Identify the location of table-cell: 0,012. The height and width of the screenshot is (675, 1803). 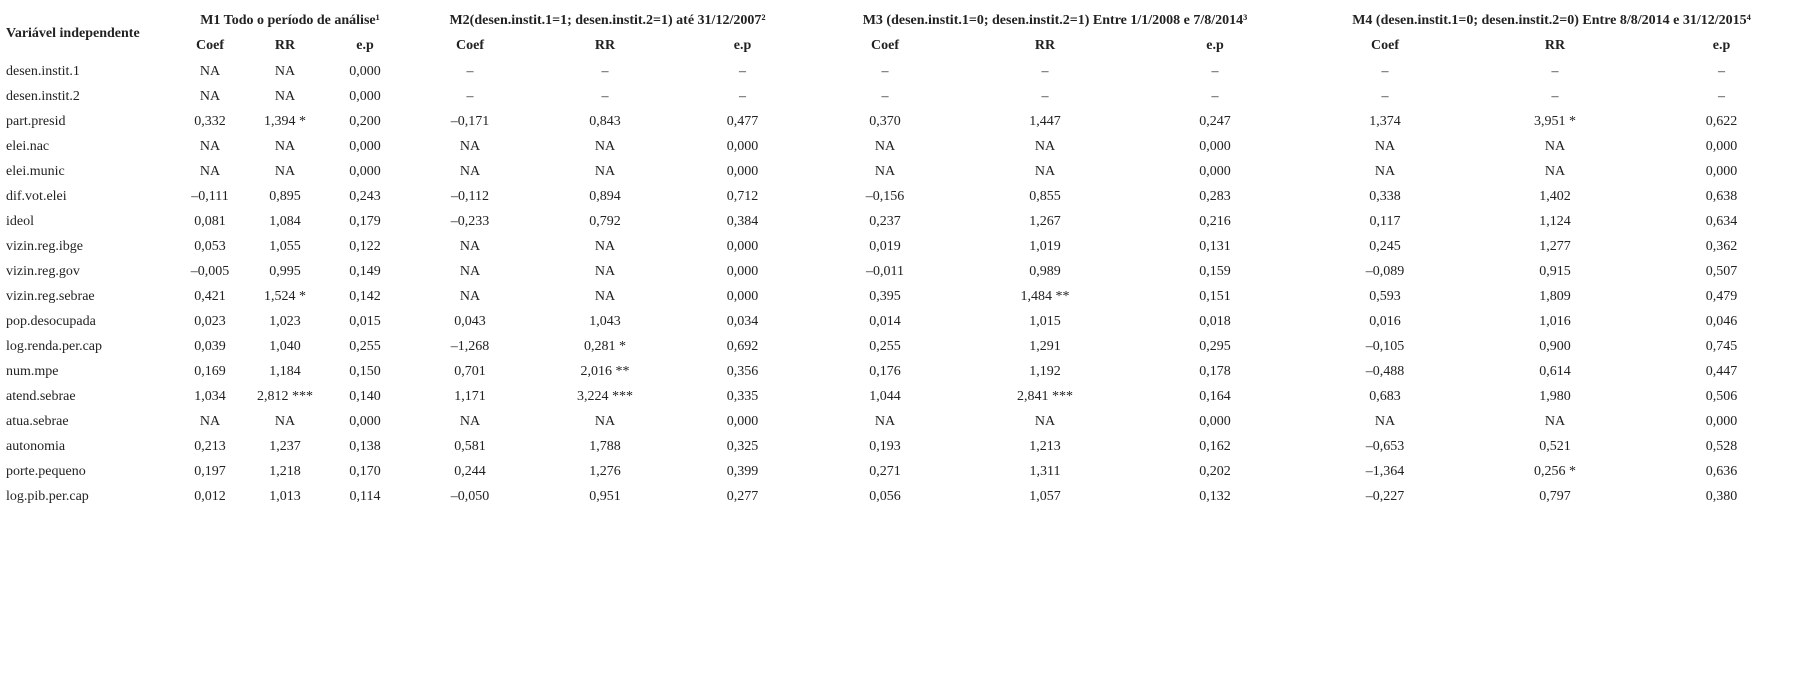
(210, 496).